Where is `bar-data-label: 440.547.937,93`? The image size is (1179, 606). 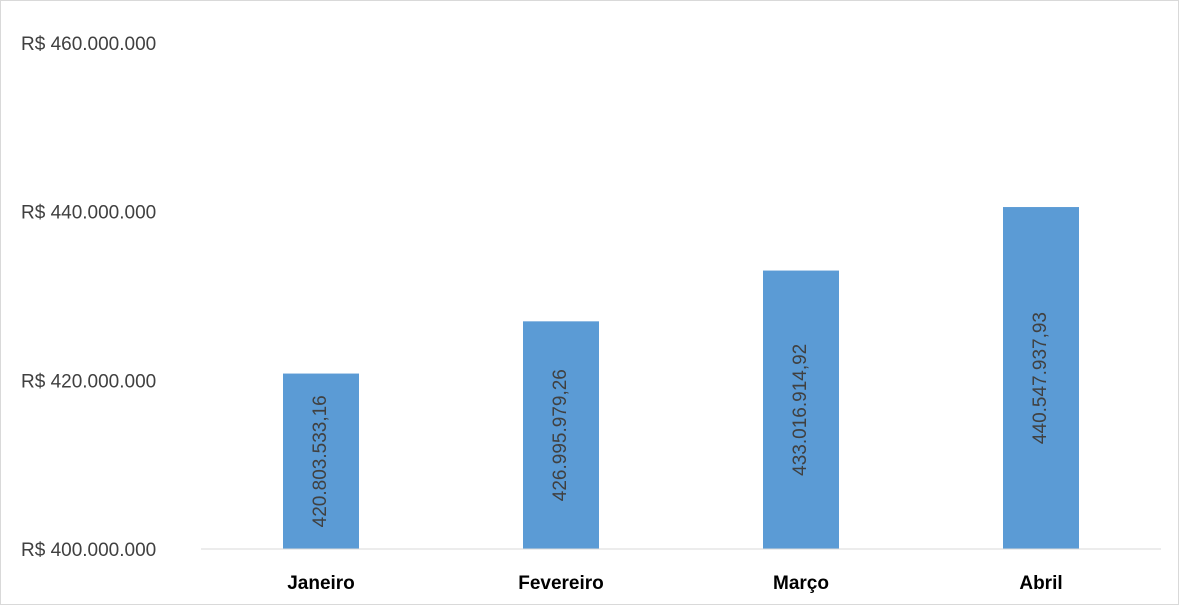
bar-data-label: 440.547.937,93 is located at coordinates (1040, 378).